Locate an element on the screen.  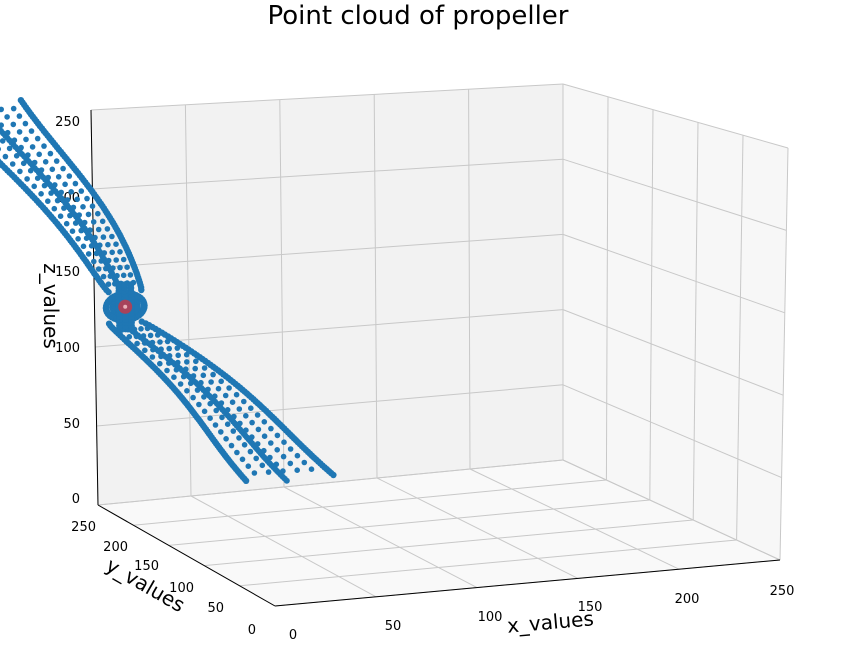
x-axis-line is located at coordinates (527, 583).